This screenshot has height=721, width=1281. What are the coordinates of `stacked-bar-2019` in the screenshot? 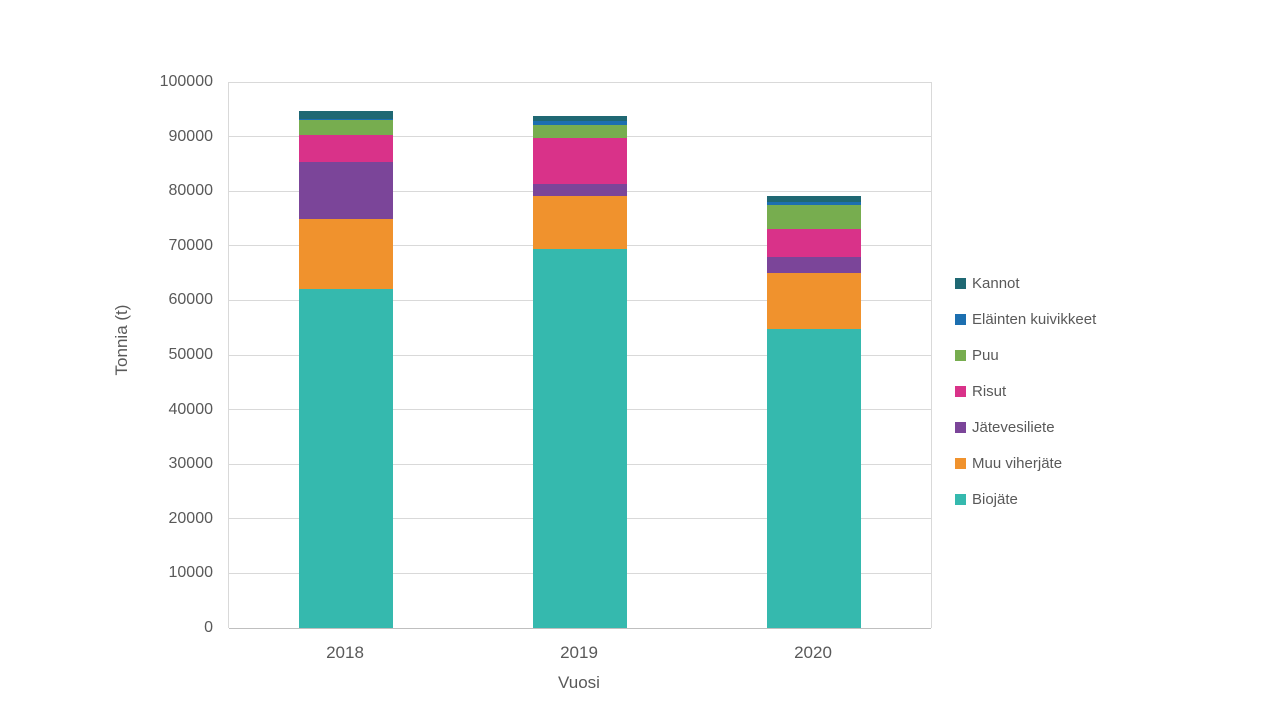 It's located at (580, 372).